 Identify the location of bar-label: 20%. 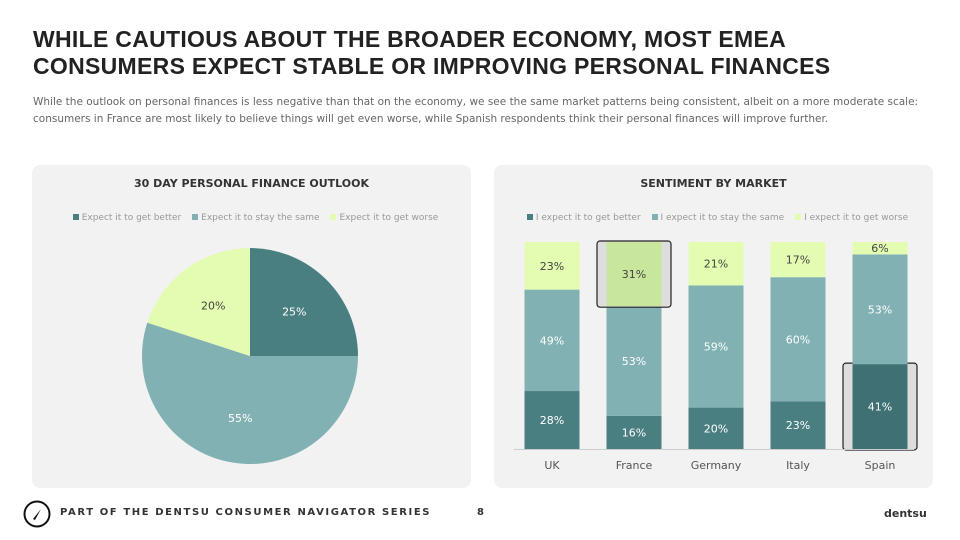
(716, 428).